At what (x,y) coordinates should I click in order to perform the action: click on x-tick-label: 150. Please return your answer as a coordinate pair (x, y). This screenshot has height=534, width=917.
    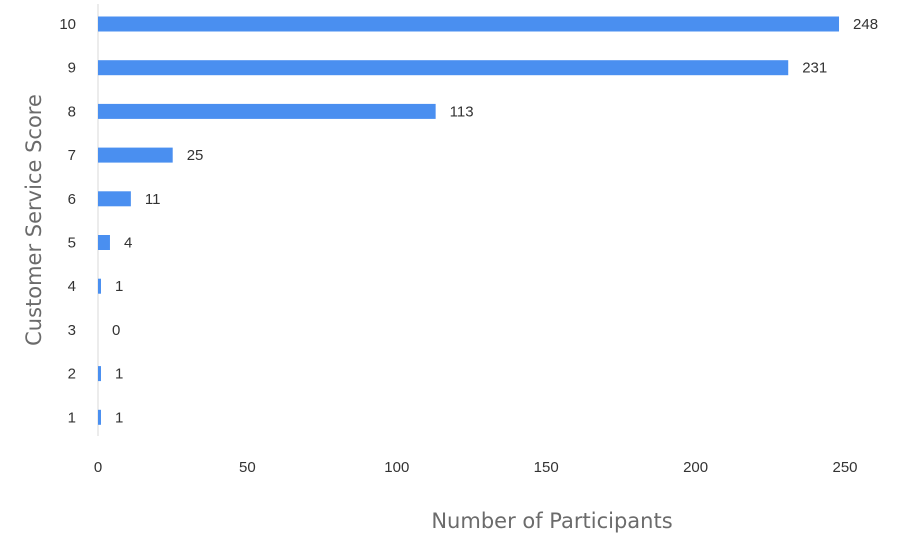
    Looking at the image, I should click on (546, 467).